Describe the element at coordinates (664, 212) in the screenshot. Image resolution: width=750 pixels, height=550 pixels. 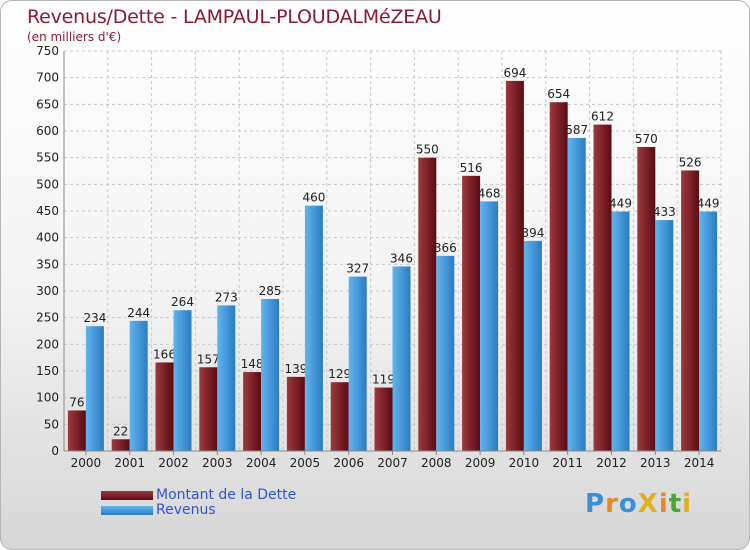
I see `data-label: 433` at that location.